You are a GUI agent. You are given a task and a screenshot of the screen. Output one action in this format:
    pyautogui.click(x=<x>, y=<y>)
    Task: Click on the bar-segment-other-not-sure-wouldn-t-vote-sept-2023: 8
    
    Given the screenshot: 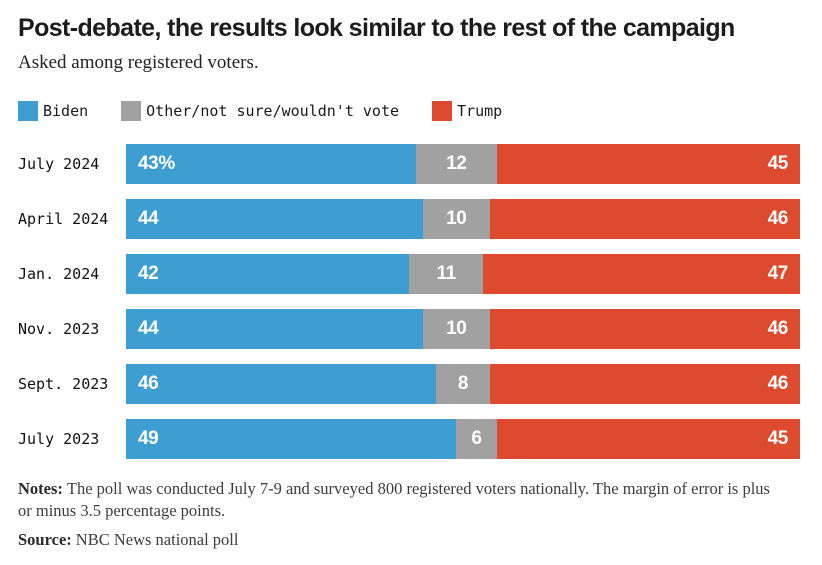 What is the action you would take?
    pyautogui.click(x=463, y=383)
    